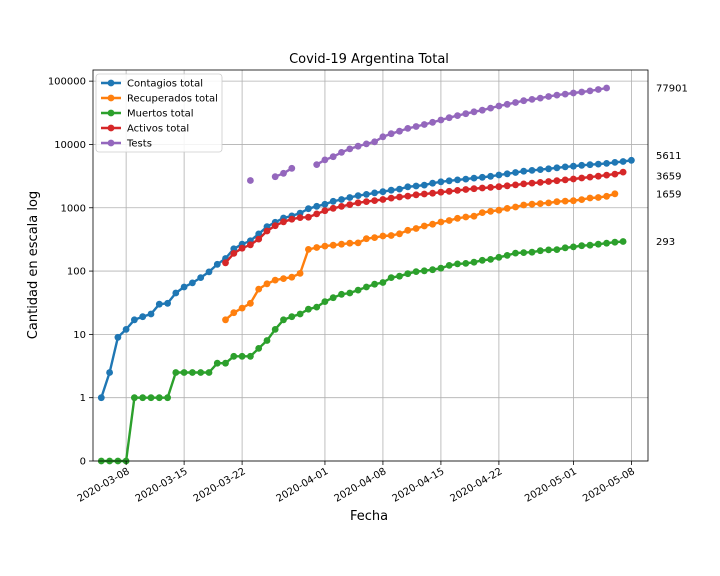 The image size is (720, 576). I want to click on y-tick-label: 0, so click(83, 462).